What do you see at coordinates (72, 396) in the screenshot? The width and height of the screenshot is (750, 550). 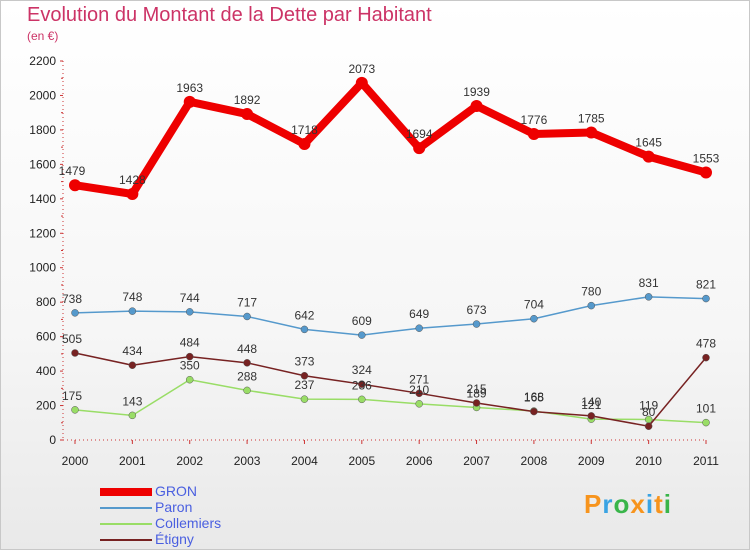 I see `data-label: 175` at bounding box center [72, 396].